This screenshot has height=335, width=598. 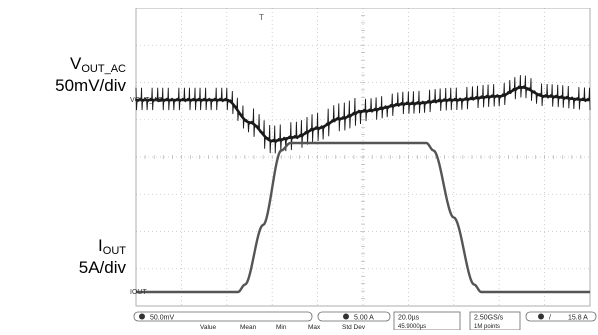 I want to click on ch2-readout-box, so click(x=354, y=316).